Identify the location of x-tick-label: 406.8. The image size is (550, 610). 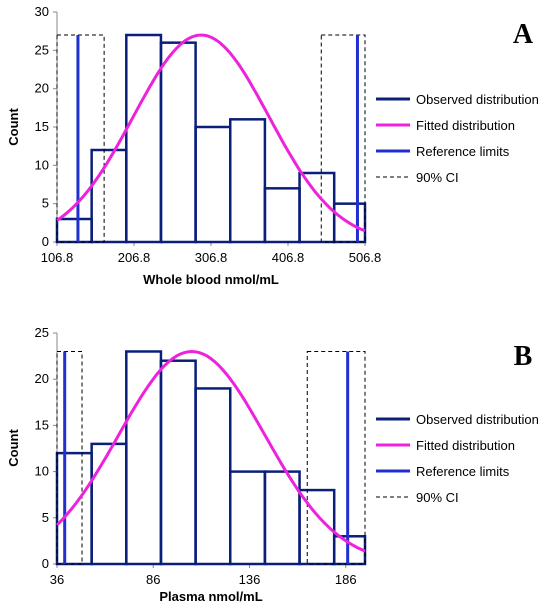
(288, 257).